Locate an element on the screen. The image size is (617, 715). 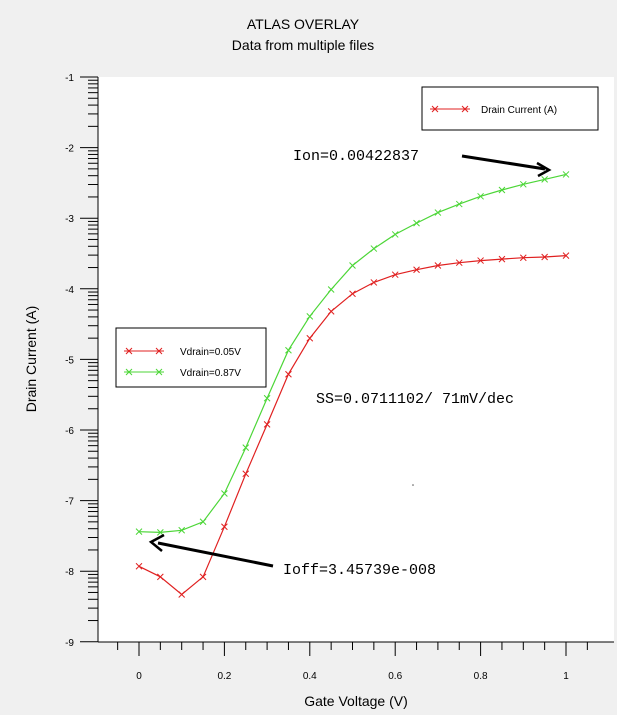
annotation-ion: Ion=0.00422837 is located at coordinates (356, 156).